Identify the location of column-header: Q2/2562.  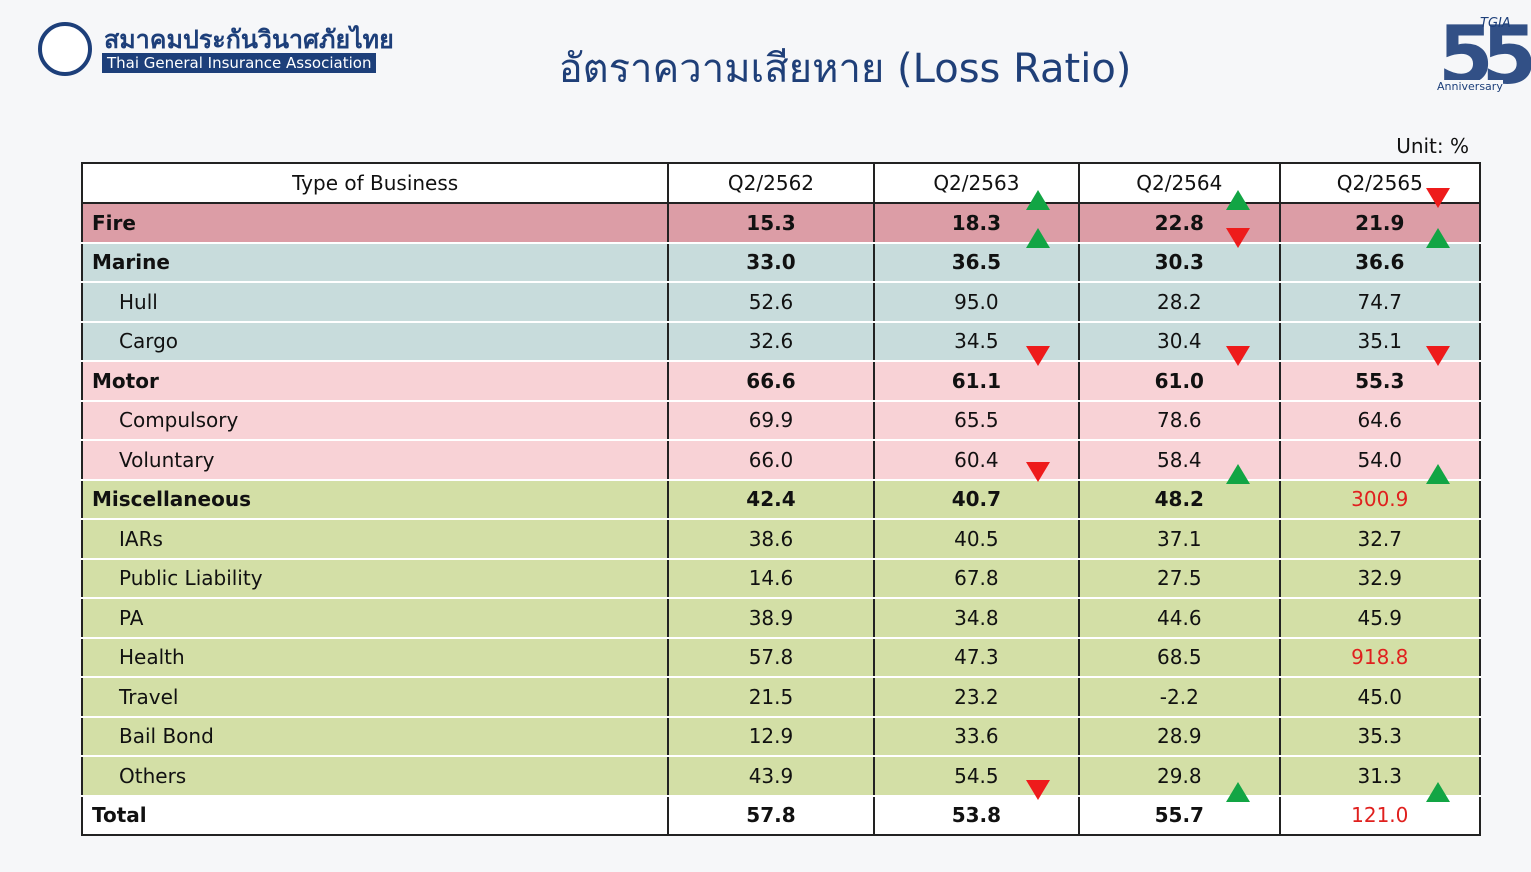
(771, 183).